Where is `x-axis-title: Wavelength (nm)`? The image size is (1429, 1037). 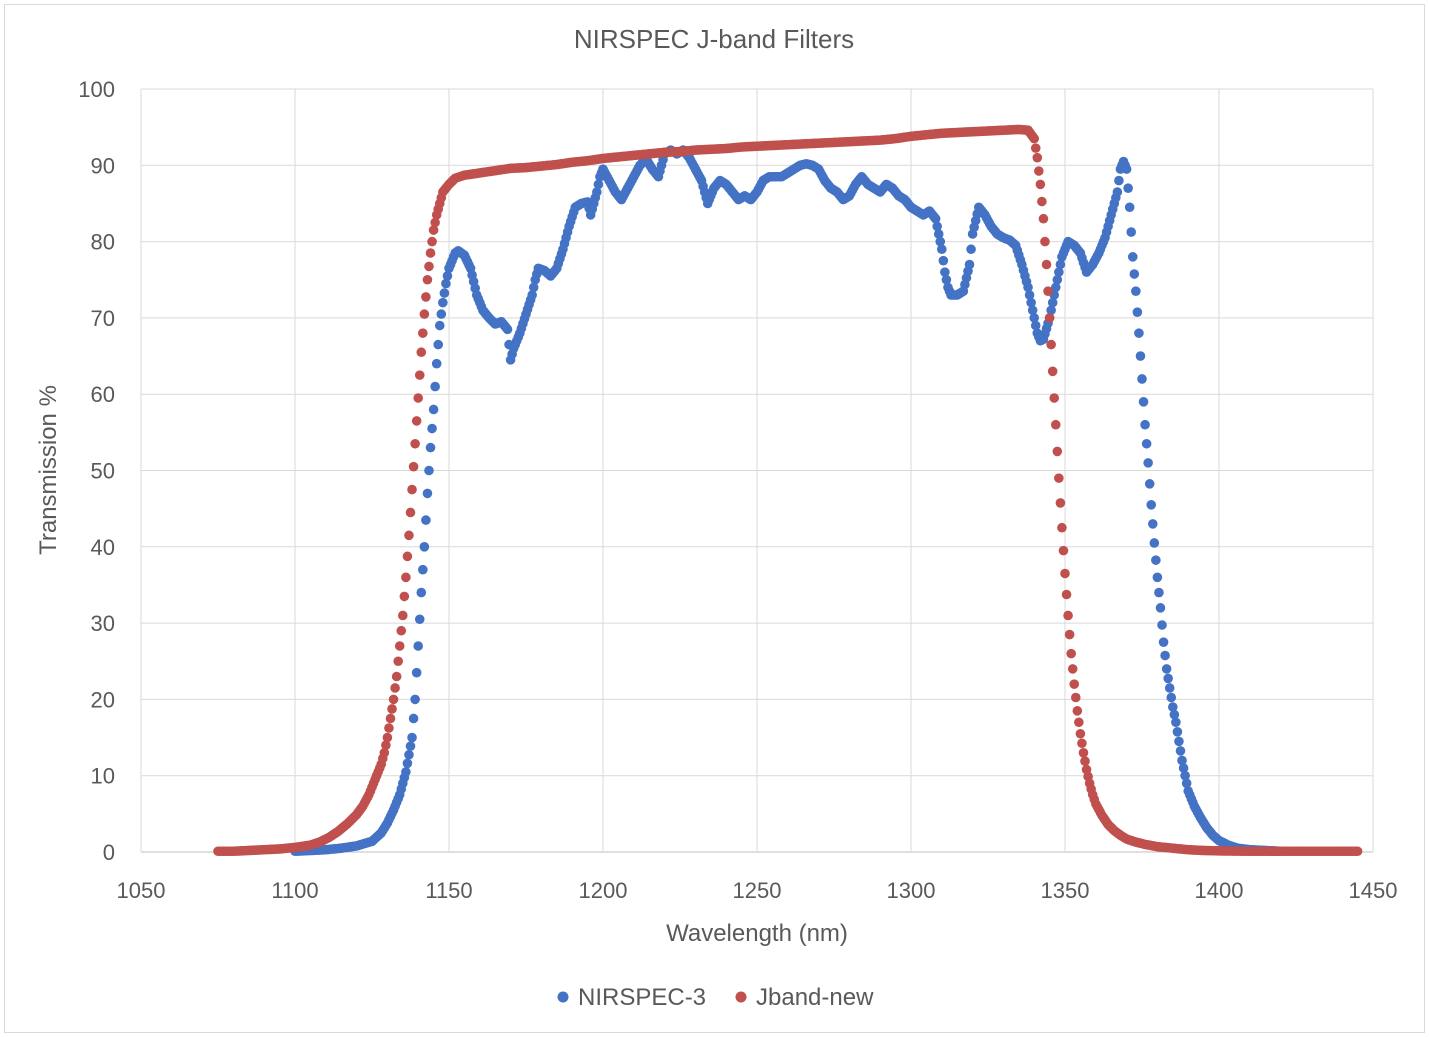 x-axis-title: Wavelength (nm) is located at coordinates (757, 933).